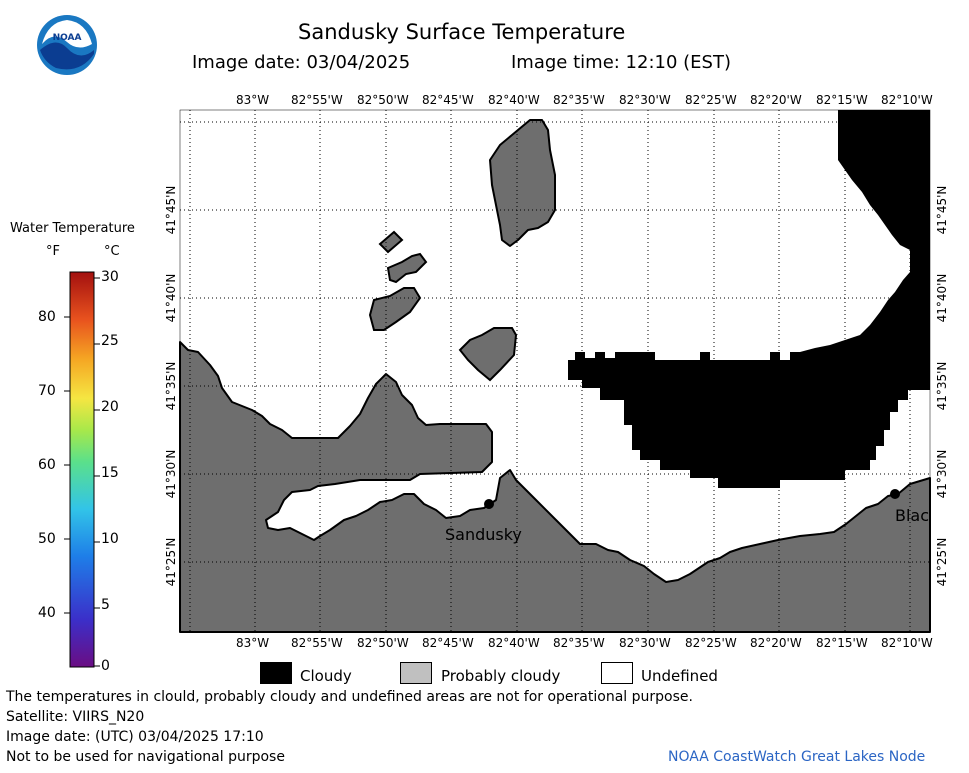  What do you see at coordinates (842, 643) in the screenshot?
I see `lon-label-bottom: 82°15'W` at bounding box center [842, 643].